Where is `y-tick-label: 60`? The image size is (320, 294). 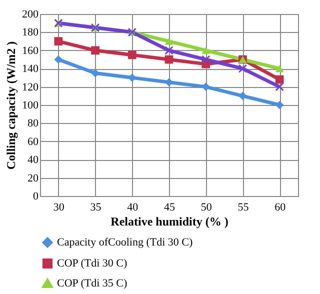
y-tick-label: 60 is located at coordinates (33, 142).